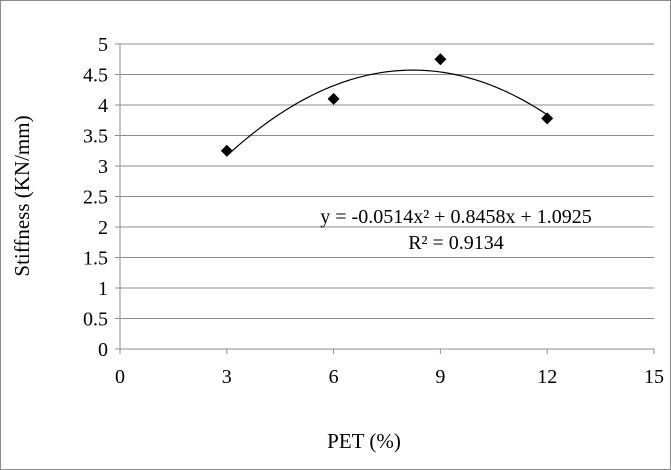 The image size is (671, 470). What do you see at coordinates (95, 259) in the screenshot?
I see `y-tick-label: 1.5` at bounding box center [95, 259].